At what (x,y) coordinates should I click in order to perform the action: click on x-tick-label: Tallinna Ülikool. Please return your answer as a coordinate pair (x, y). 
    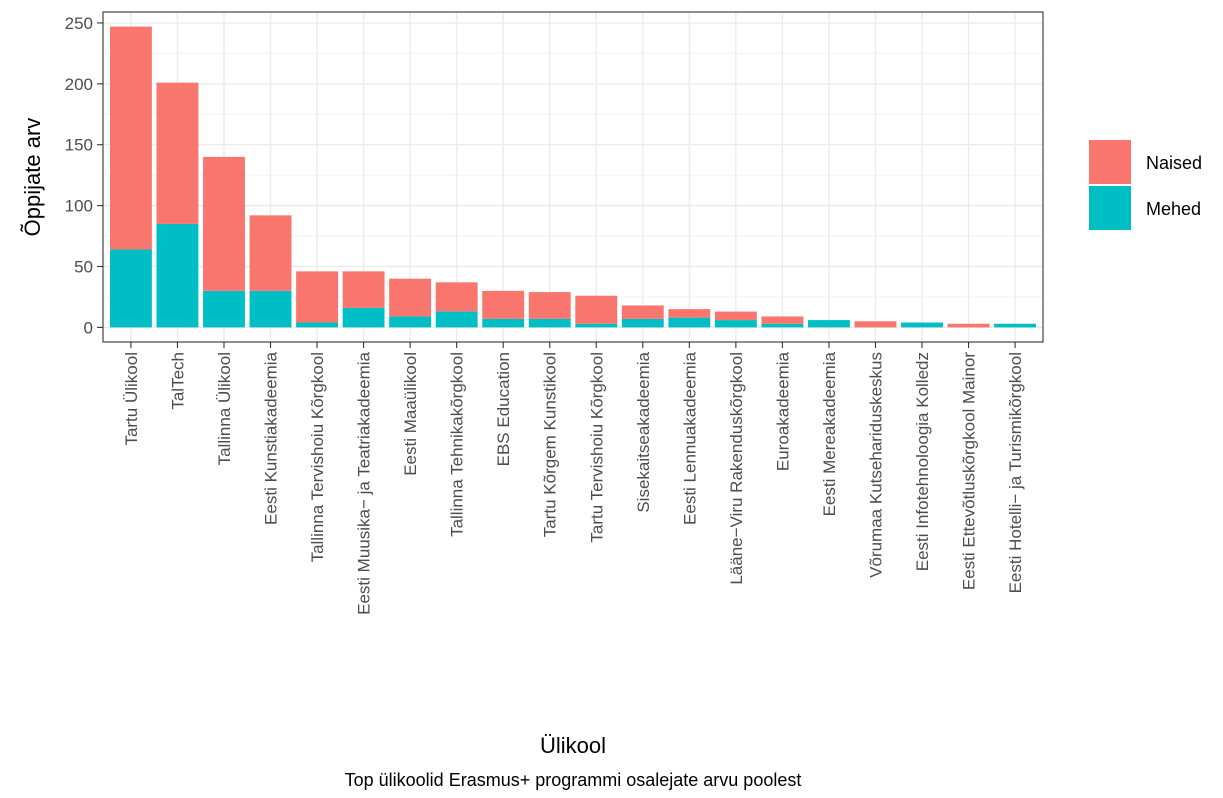
    Looking at the image, I should click on (224, 408).